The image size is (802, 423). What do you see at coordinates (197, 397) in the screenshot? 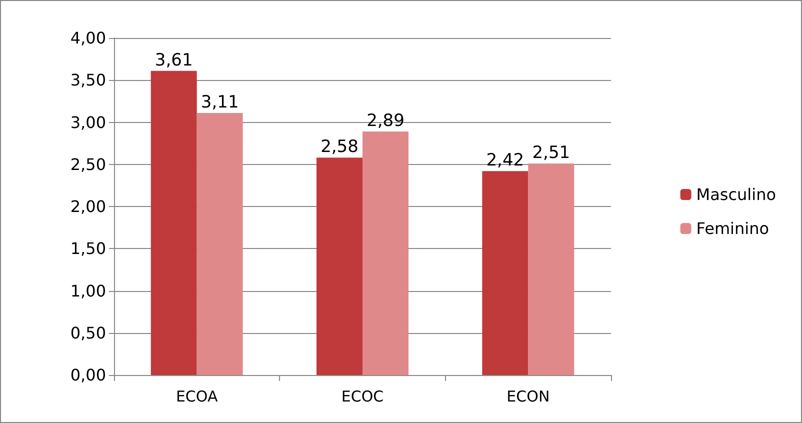
I see `x-tick-label: ECOA` at bounding box center [197, 397].